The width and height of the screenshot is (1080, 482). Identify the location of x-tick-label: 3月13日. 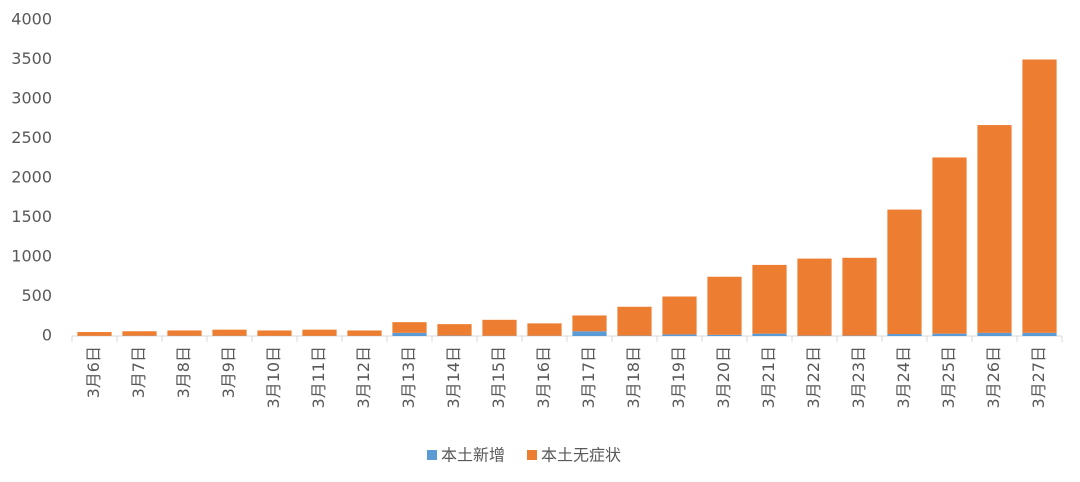
(408, 377).